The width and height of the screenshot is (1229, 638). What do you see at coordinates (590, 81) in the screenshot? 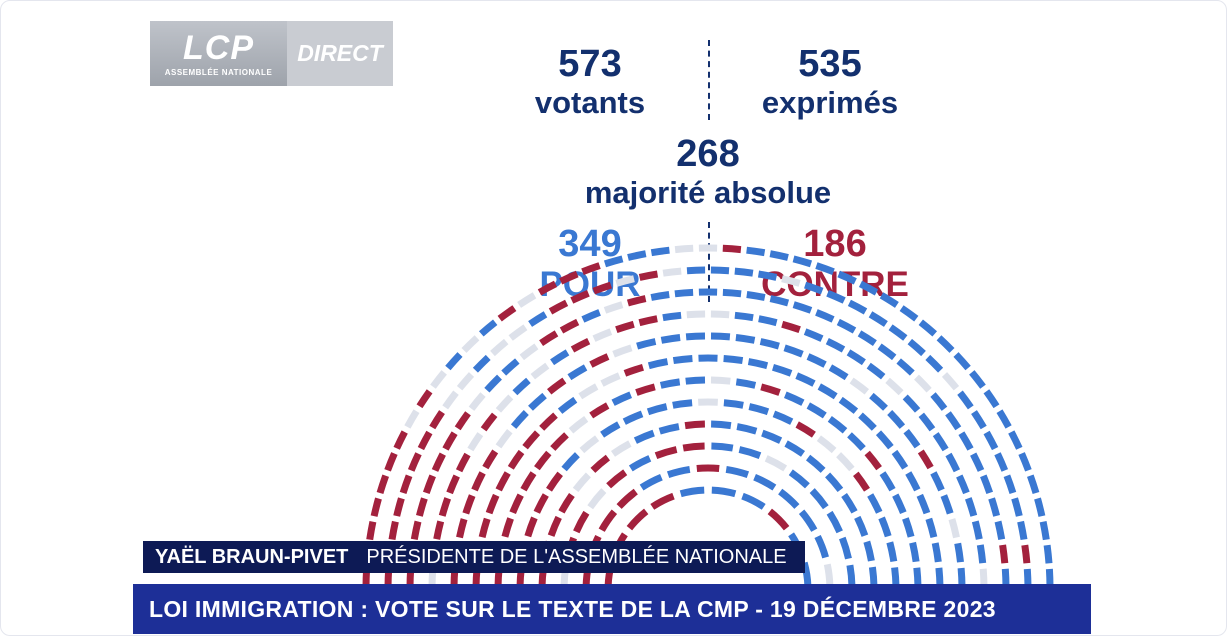
I see `votants-stat: 573 votants` at bounding box center [590, 81].